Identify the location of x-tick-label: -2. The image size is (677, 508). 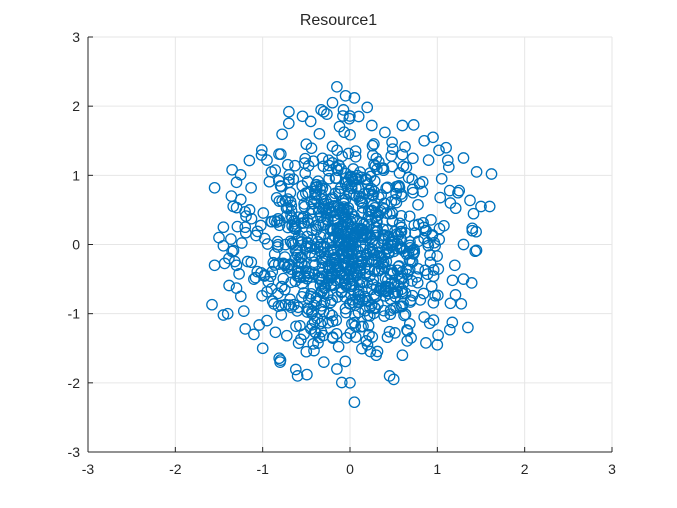
(175, 469).